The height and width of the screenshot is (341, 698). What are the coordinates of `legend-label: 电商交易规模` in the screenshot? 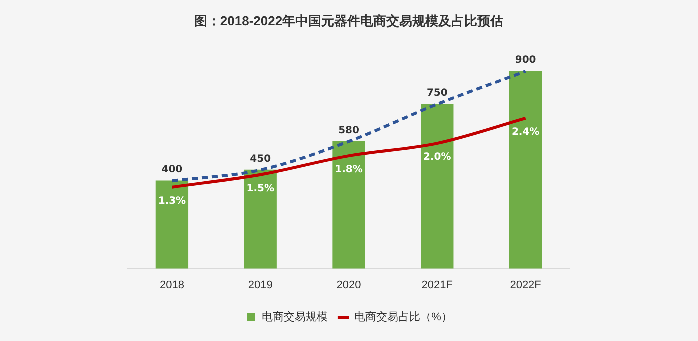 It's located at (295, 317).